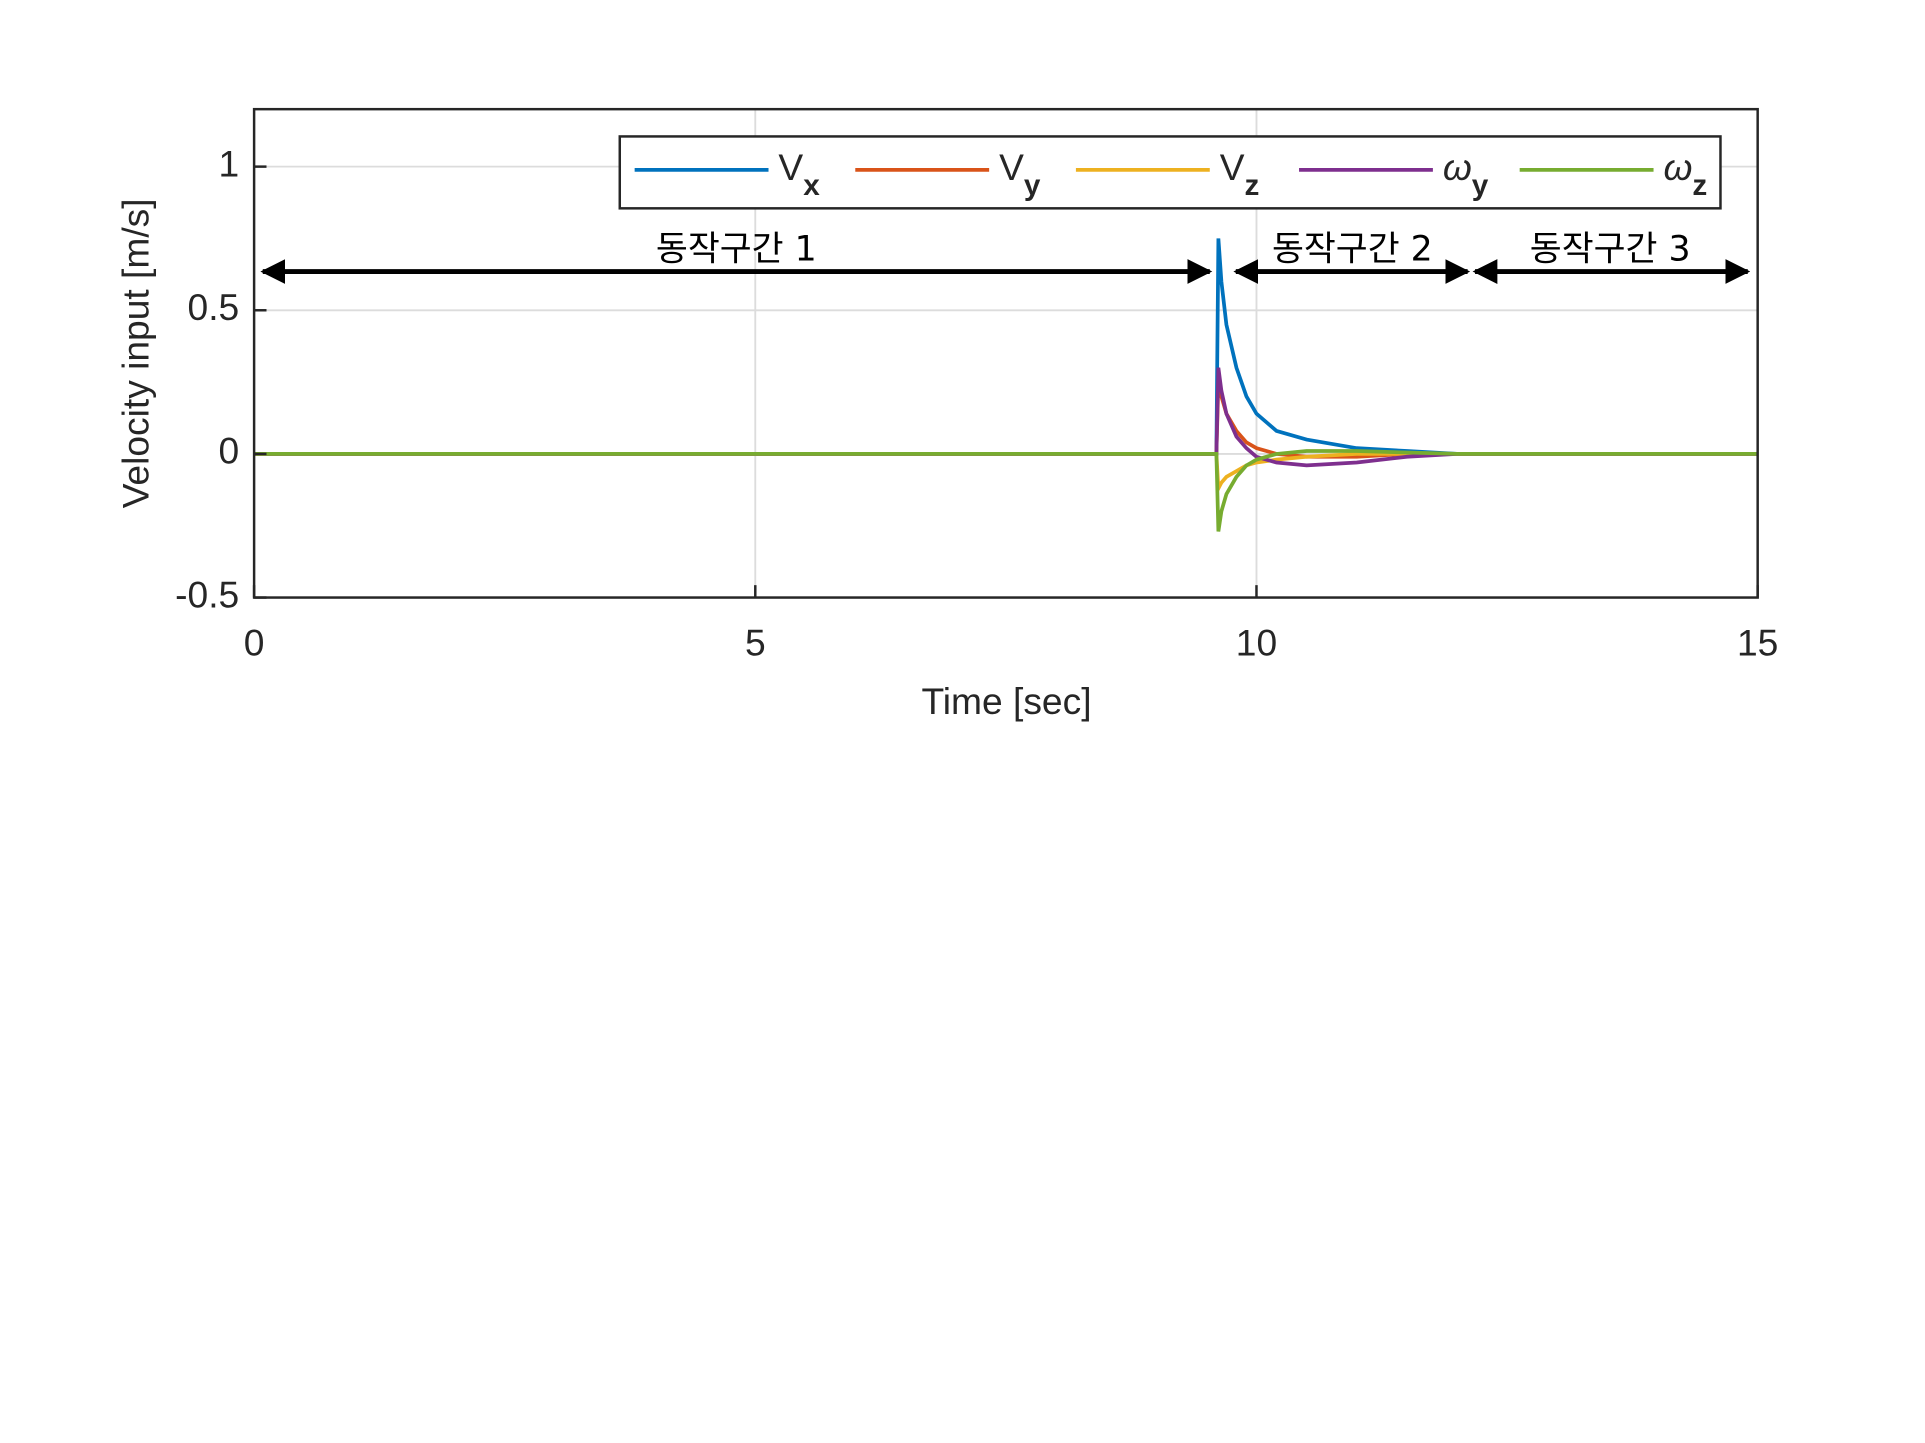 The image size is (1925, 1443). Describe the element at coordinates (1352, 249) in the screenshot. I see `annotation: 동작구간 2` at that location.